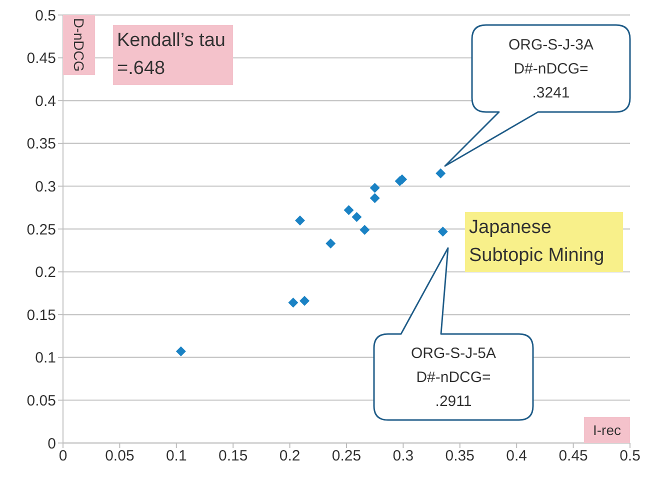 Image resolution: width=661 pixels, height=479 pixels. I want to click on y-tick-label: 0.2, so click(45, 273).